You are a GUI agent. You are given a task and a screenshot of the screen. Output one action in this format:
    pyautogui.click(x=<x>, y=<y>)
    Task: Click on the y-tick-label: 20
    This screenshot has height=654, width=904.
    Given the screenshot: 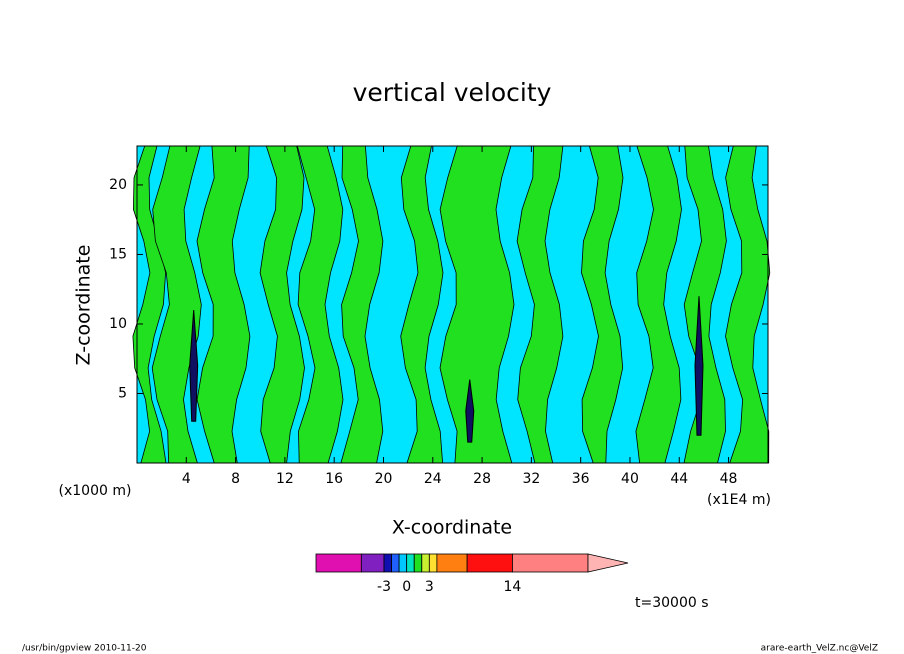 What is the action you would take?
    pyautogui.click(x=118, y=185)
    